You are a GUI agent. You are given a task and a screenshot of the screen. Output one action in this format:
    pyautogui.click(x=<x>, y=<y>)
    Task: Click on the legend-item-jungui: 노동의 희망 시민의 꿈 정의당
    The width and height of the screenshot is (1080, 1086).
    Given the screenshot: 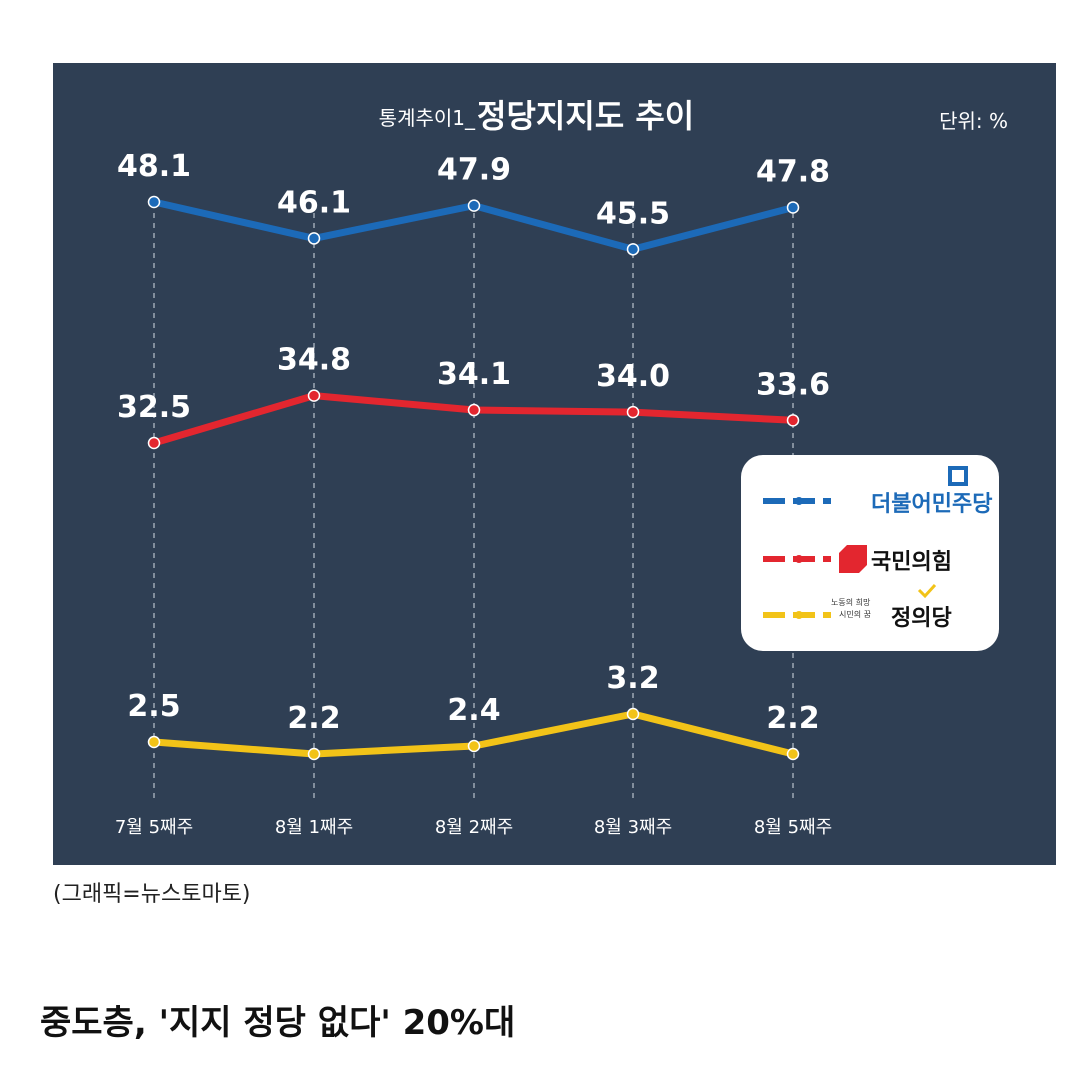 What is the action you would take?
    pyautogui.click(x=870, y=609)
    